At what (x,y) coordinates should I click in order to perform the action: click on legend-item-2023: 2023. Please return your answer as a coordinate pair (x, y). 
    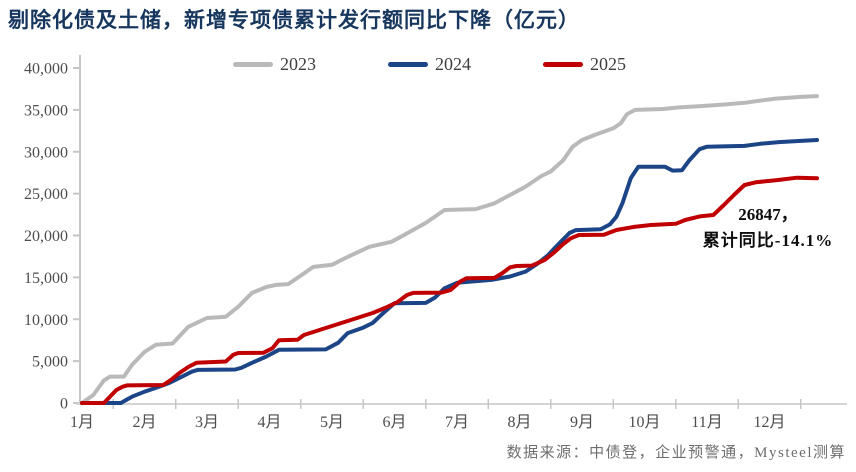
    Looking at the image, I should click on (274, 64).